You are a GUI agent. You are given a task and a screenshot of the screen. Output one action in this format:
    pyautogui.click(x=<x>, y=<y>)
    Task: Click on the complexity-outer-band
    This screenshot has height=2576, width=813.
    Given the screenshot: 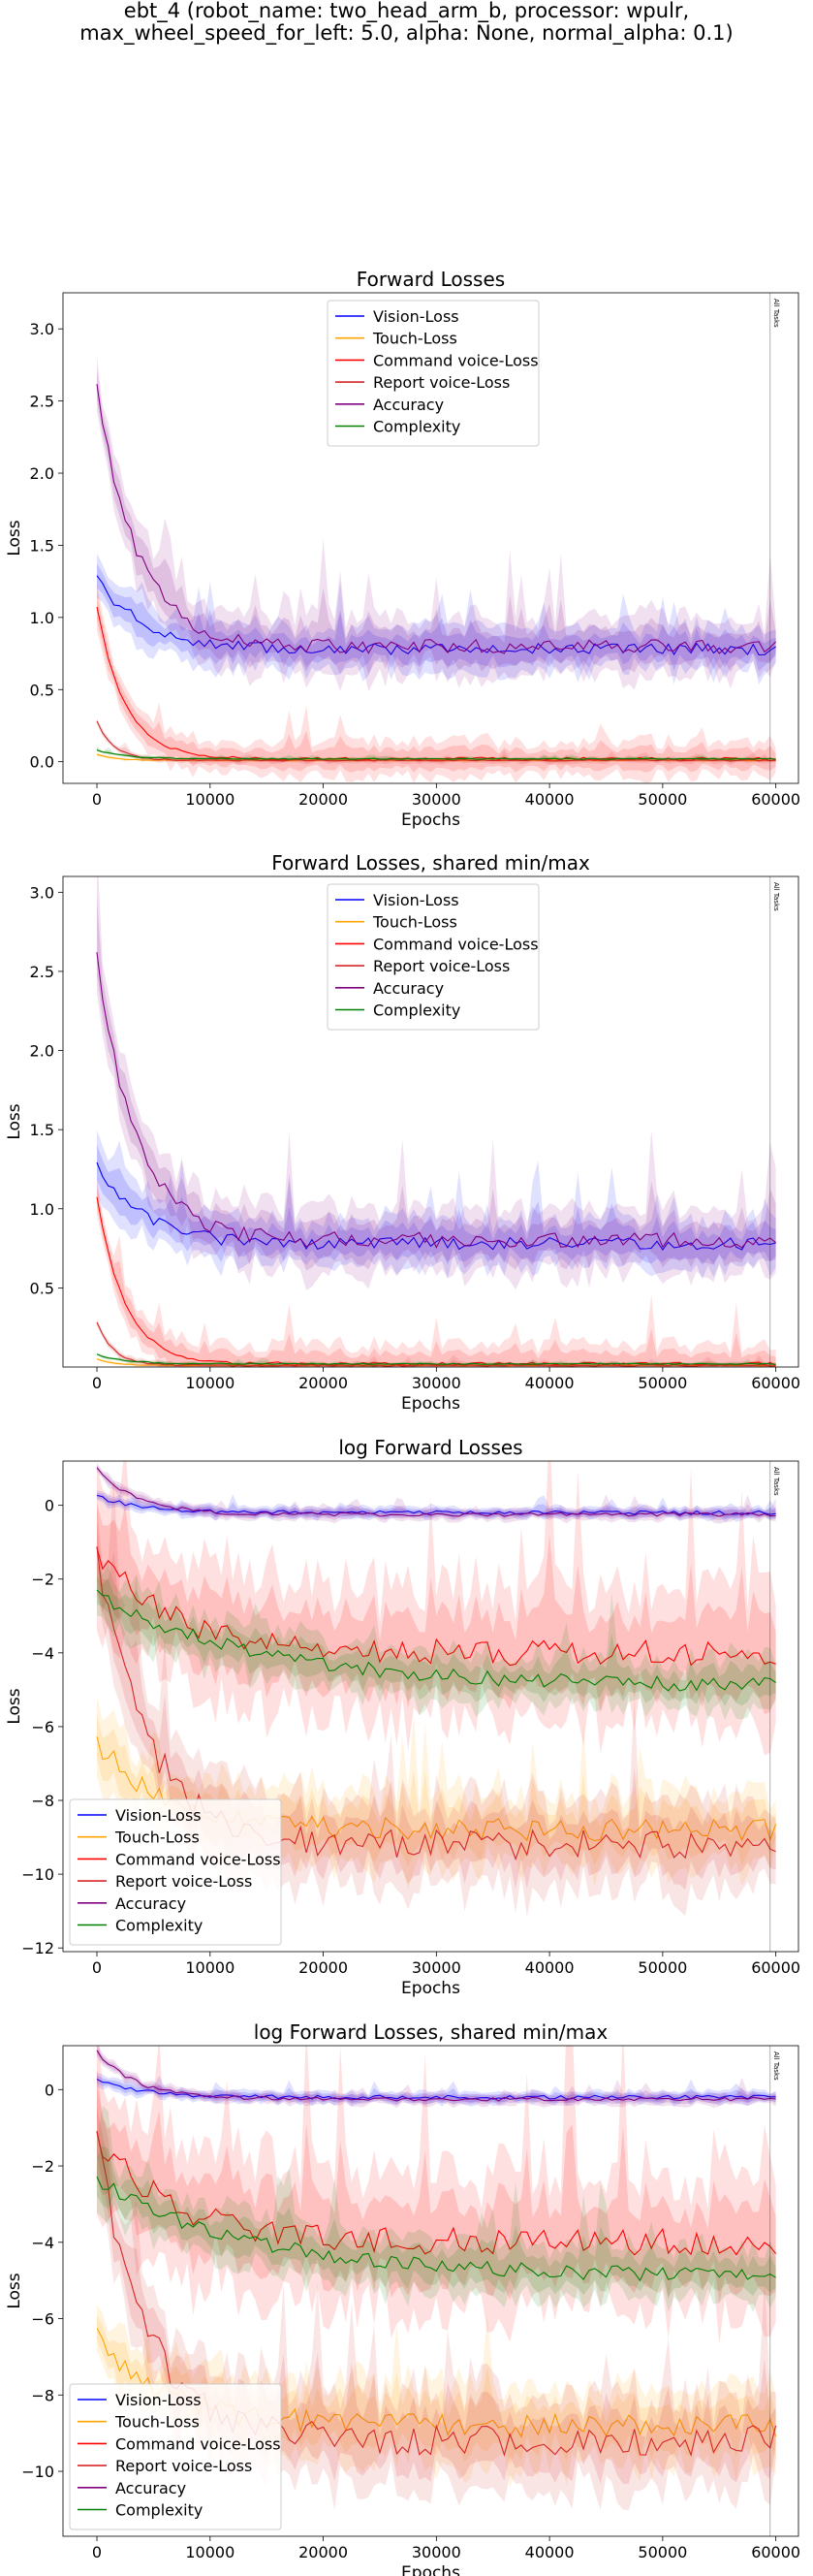 What is the action you would take?
    pyautogui.click(x=437, y=754)
    